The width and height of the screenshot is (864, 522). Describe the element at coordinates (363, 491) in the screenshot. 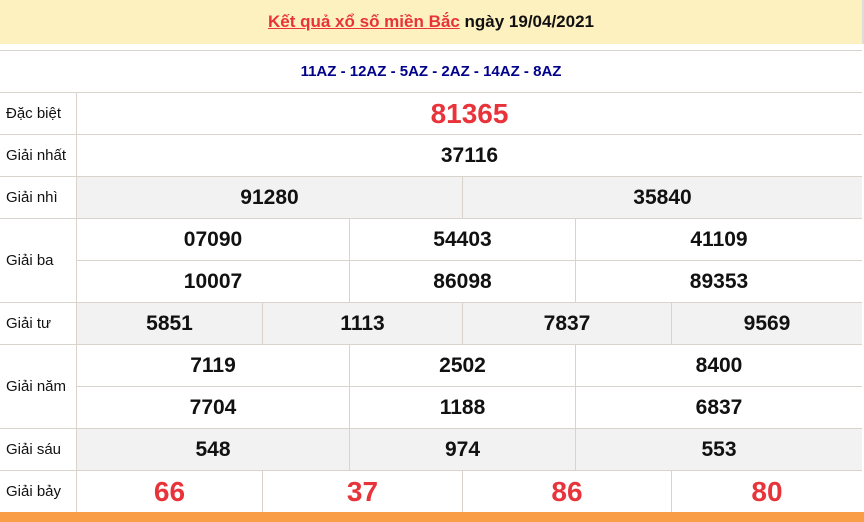

I see `prize-number: 37` at that location.